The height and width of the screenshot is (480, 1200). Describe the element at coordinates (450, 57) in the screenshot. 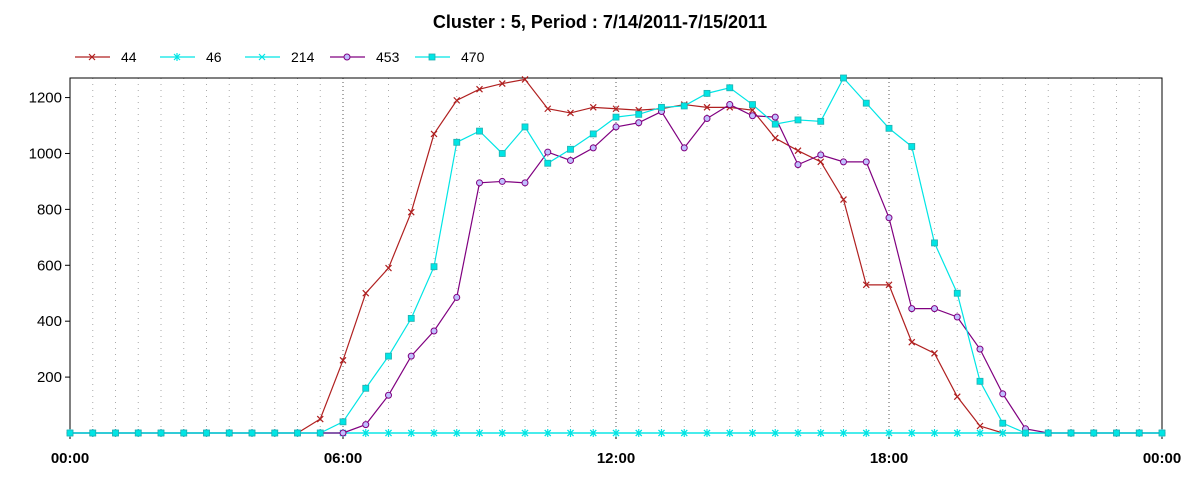

I see `legend-item-470: 470` at that location.